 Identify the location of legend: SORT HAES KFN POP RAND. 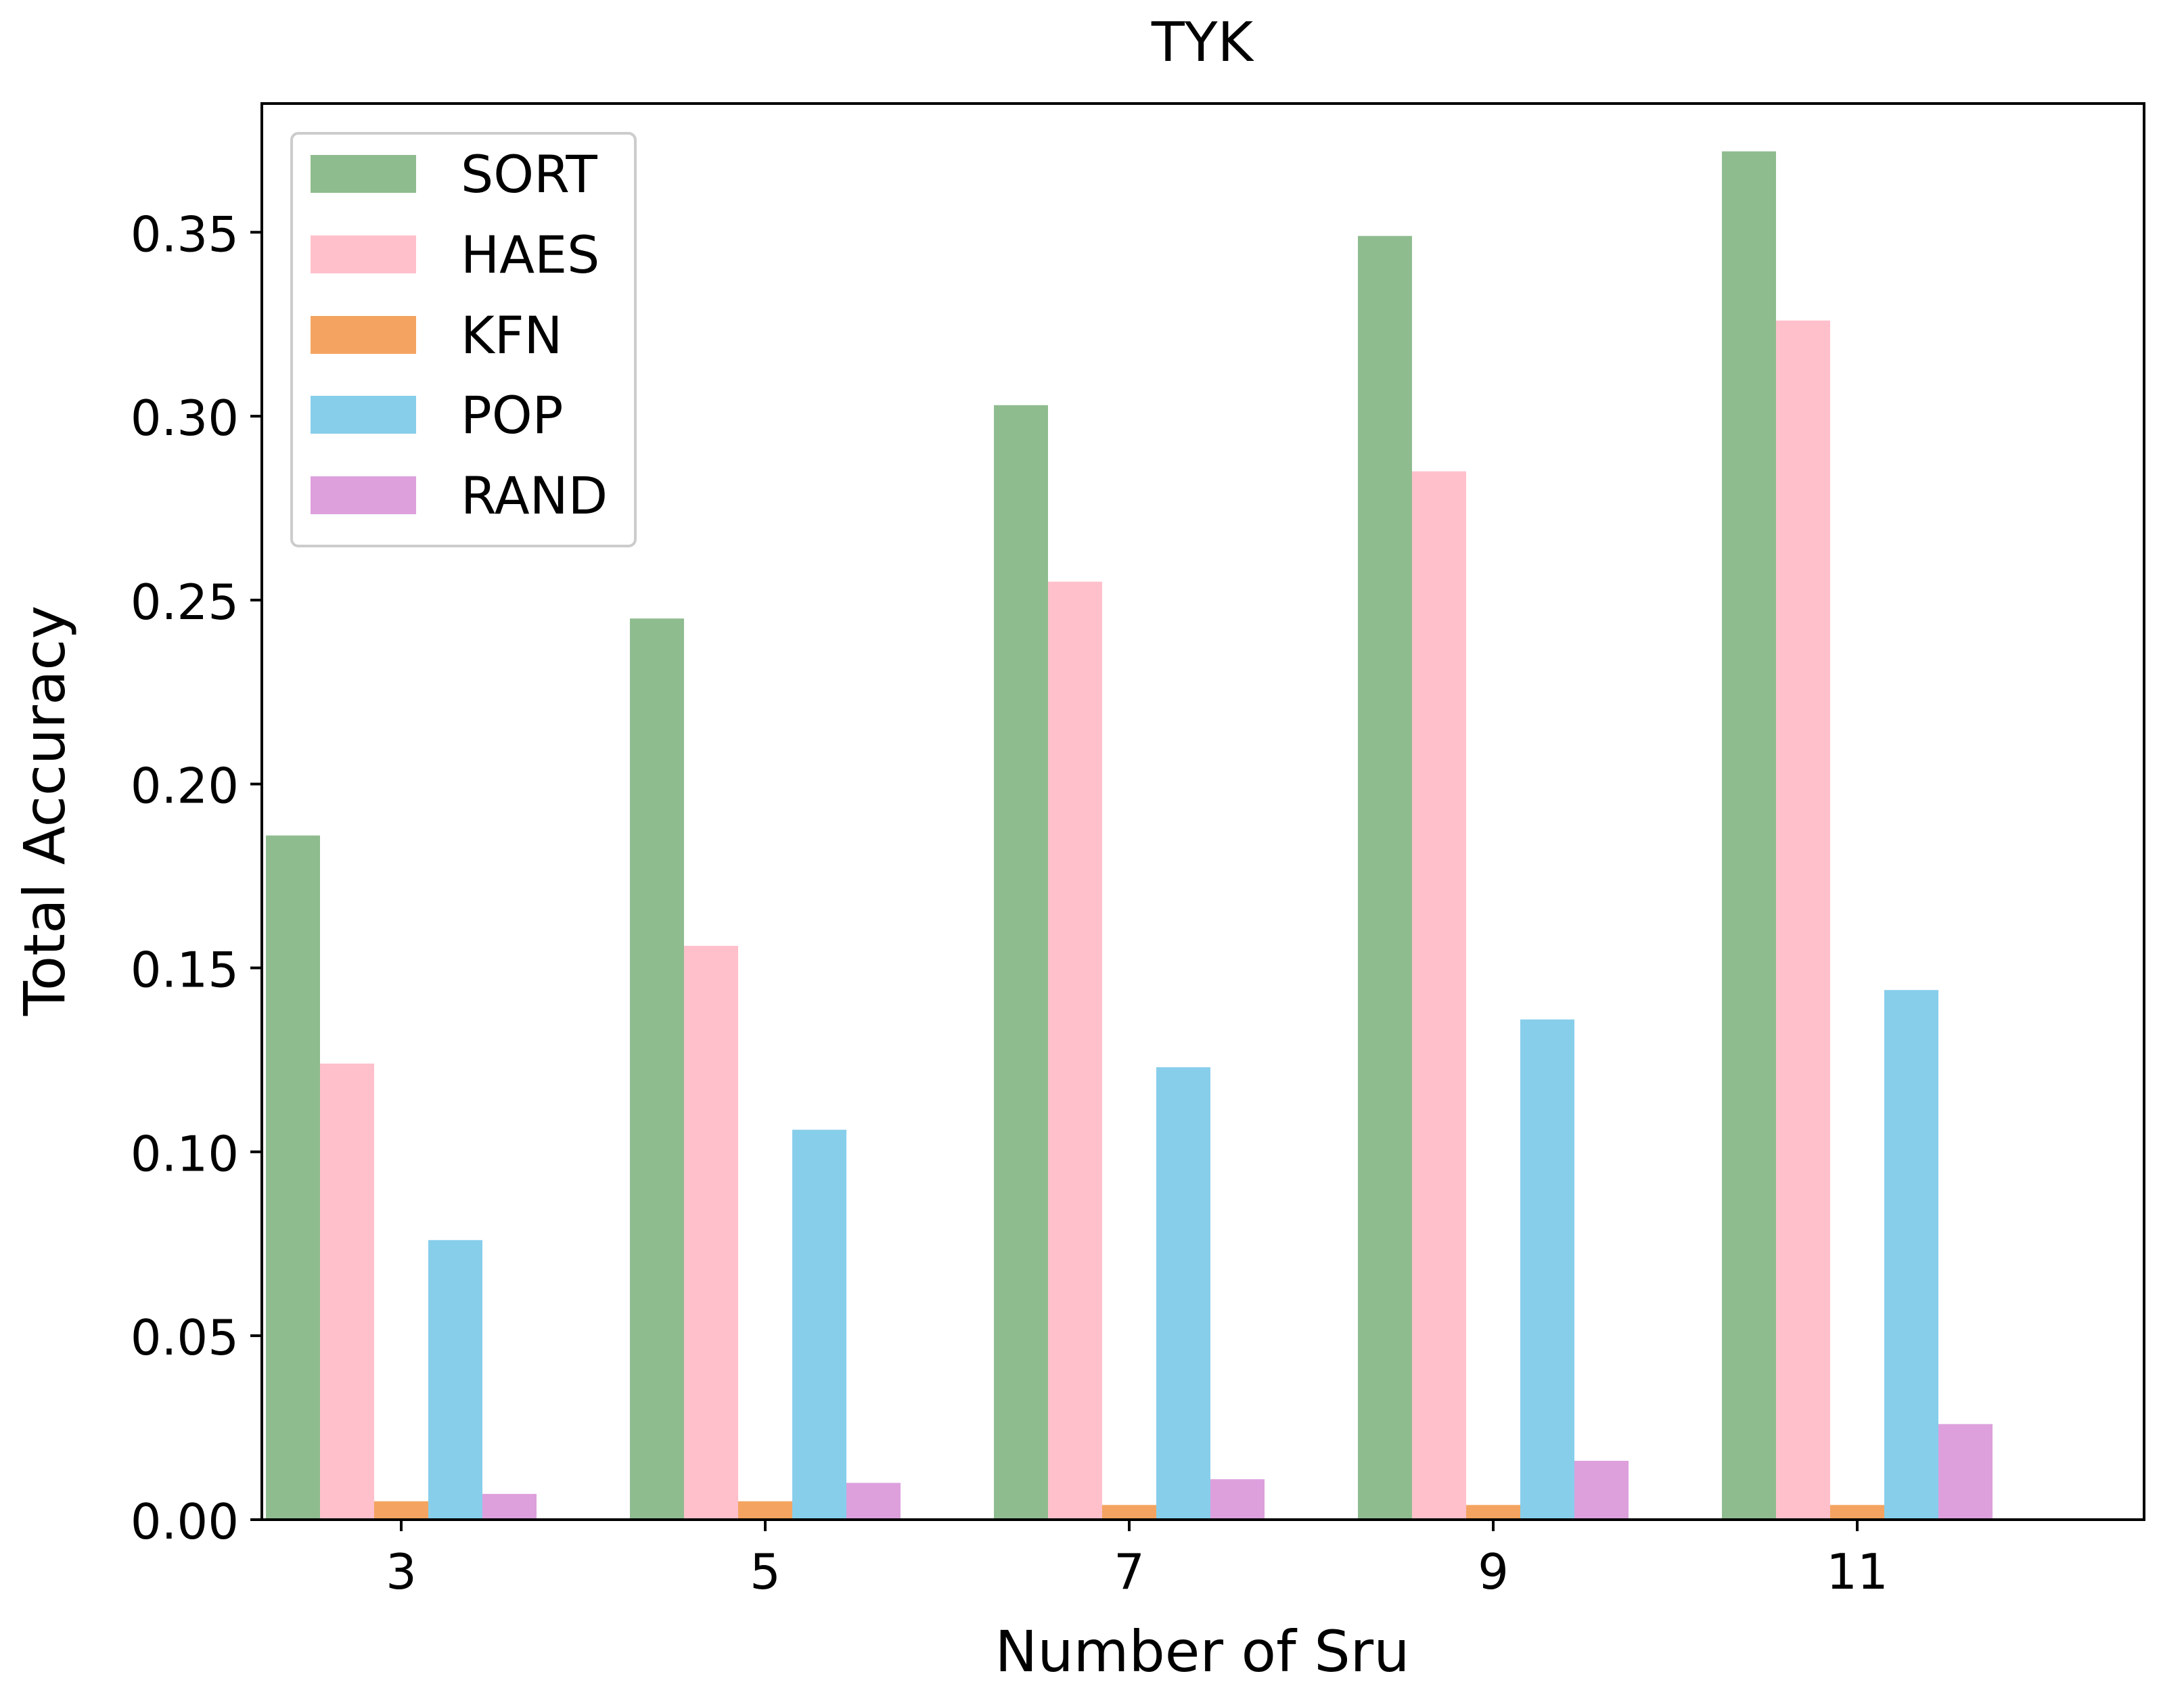
(463, 339).